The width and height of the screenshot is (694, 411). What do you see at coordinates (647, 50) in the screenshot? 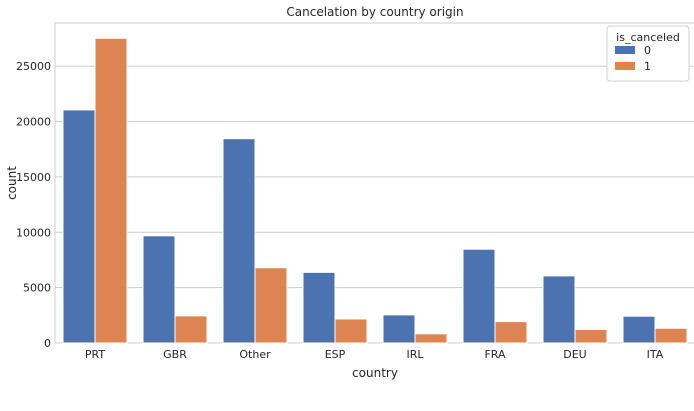
I see `legend-label-0: 0` at bounding box center [647, 50].